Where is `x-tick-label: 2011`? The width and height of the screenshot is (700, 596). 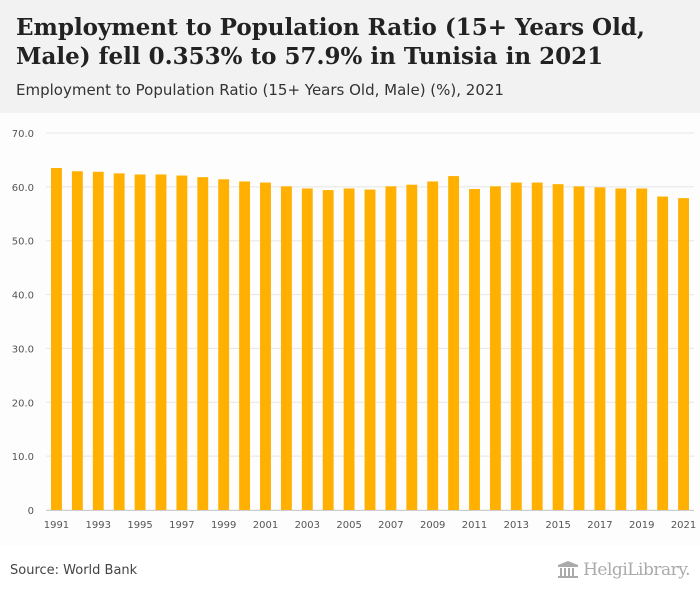
x-tick-label: 2011 is located at coordinates (474, 525).